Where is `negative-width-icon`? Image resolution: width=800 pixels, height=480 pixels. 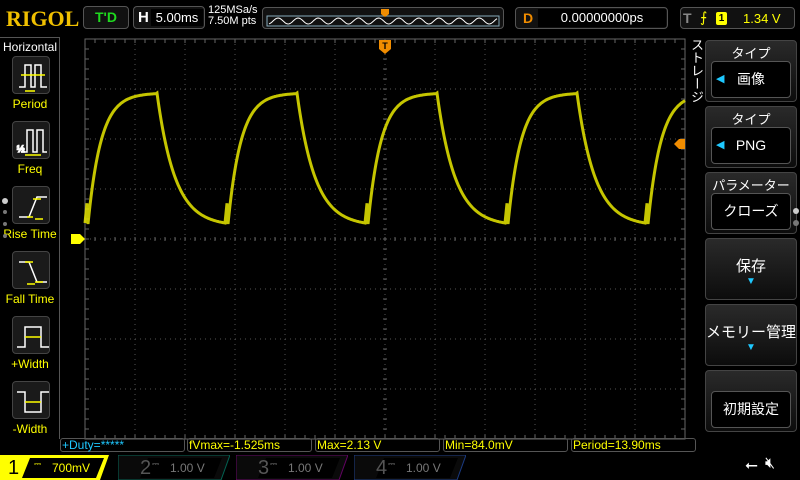 negative-width-icon is located at coordinates (33, 402).